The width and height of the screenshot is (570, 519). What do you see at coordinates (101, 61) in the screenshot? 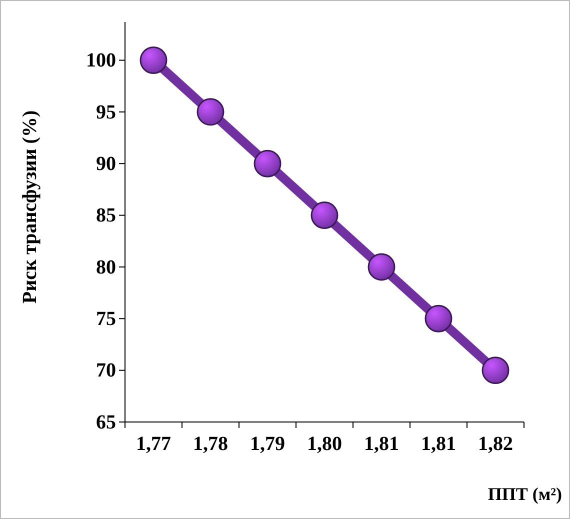
I see `y-tick-label: 100` at bounding box center [101, 61].